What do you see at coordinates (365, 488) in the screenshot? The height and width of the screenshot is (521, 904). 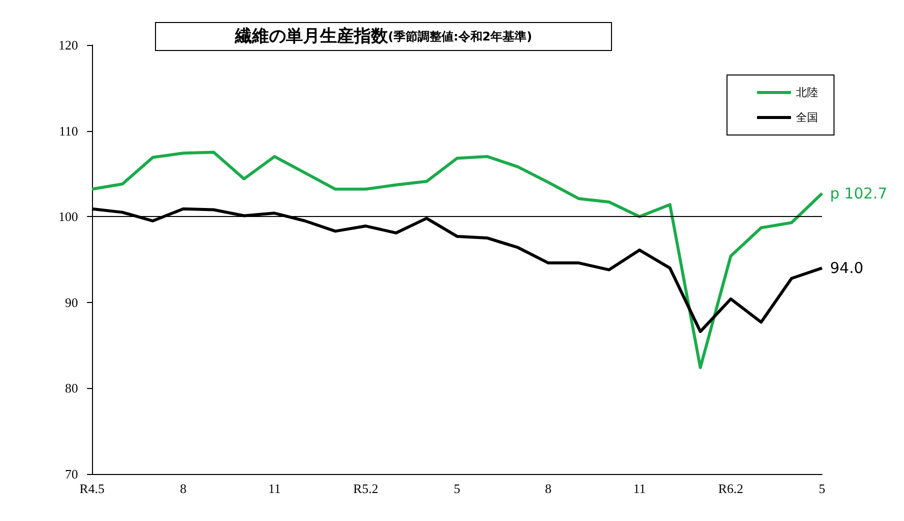 I see `x-tick-label: R5.2` at bounding box center [365, 488].